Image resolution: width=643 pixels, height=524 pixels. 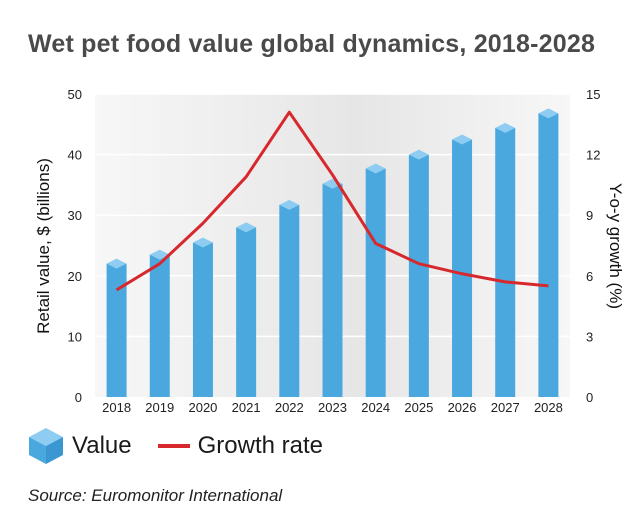 What do you see at coordinates (289, 407) in the screenshot?
I see `x-tick-label: 2022` at bounding box center [289, 407].